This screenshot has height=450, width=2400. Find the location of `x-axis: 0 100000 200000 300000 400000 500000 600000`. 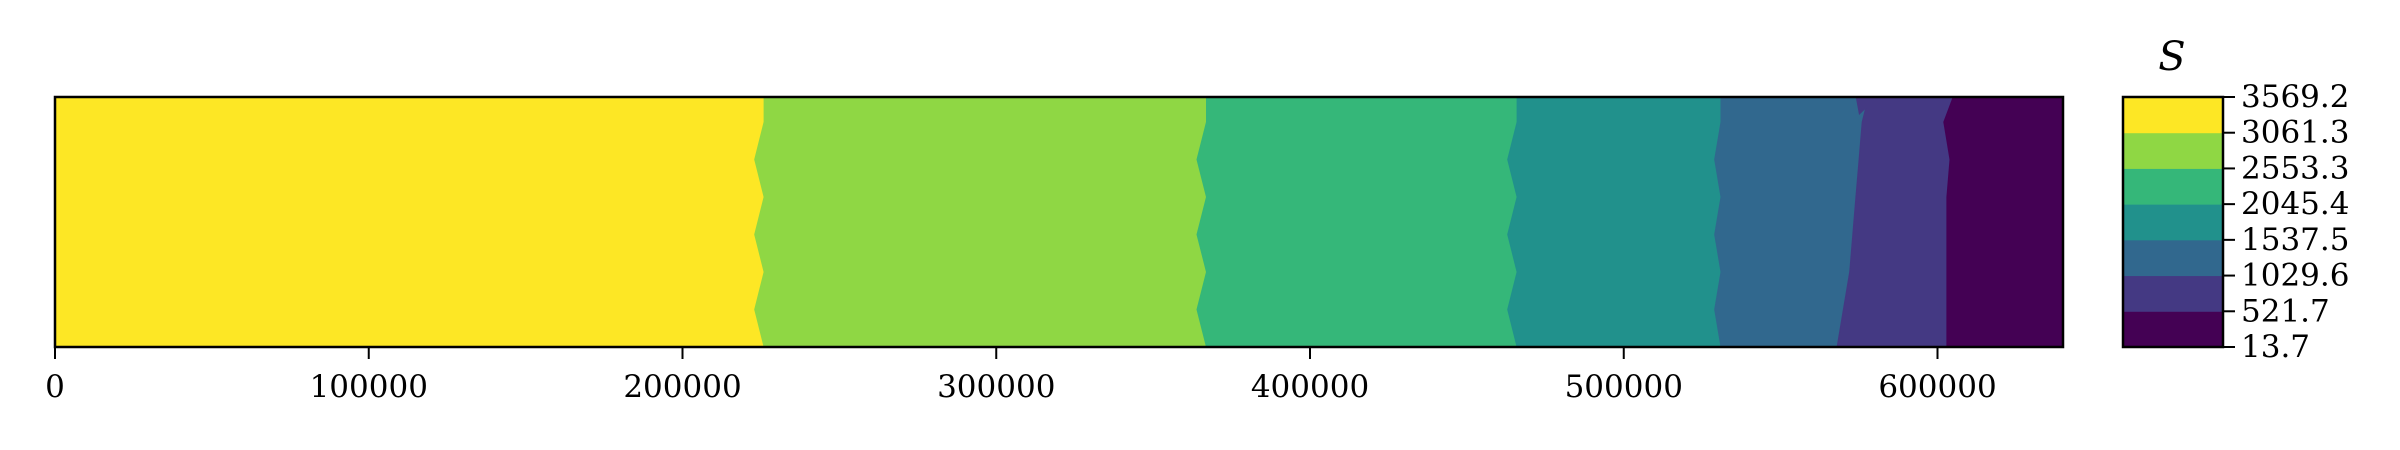

x-axis: 0 100000 200000 300000 400000 500000 600000 is located at coordinates (1021, 376).